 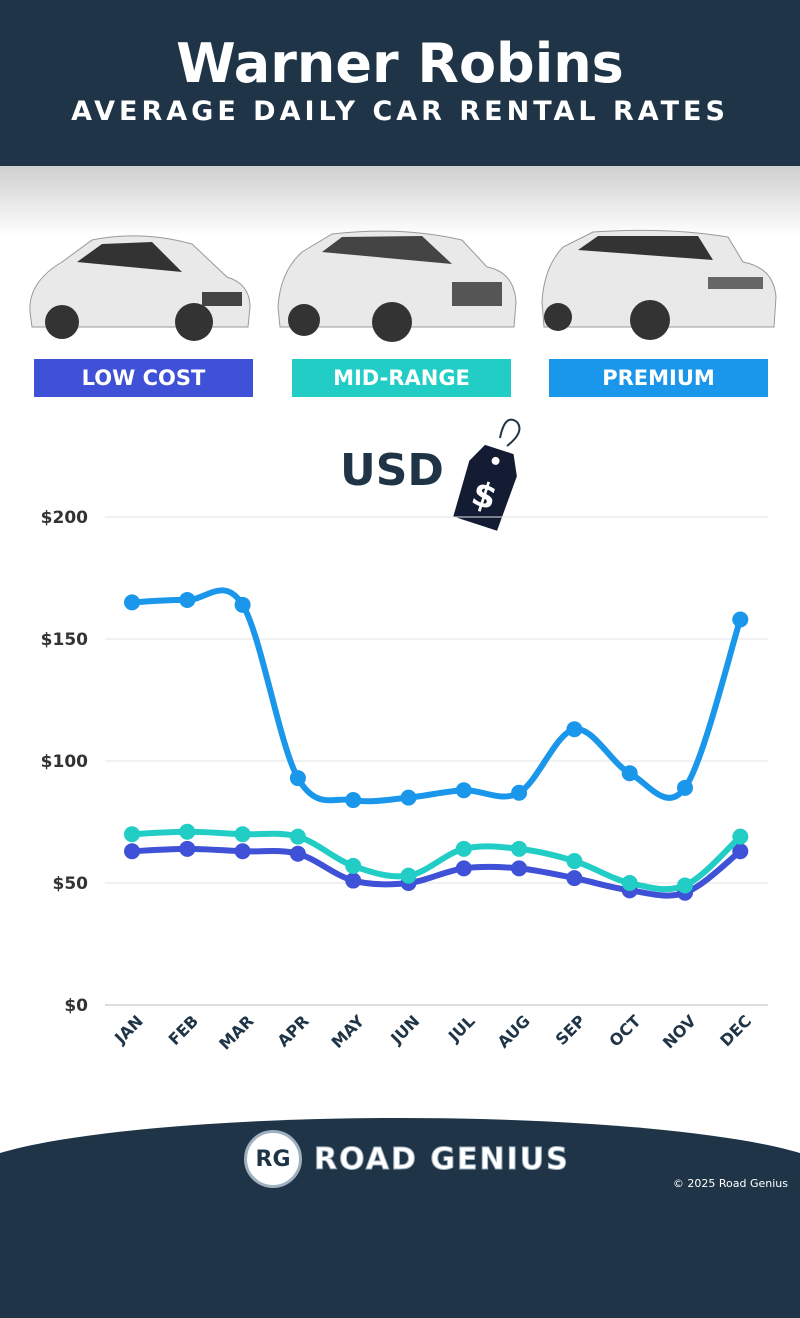 I want to click on x-tick-label: JUL, so click(x=461, y=1028).